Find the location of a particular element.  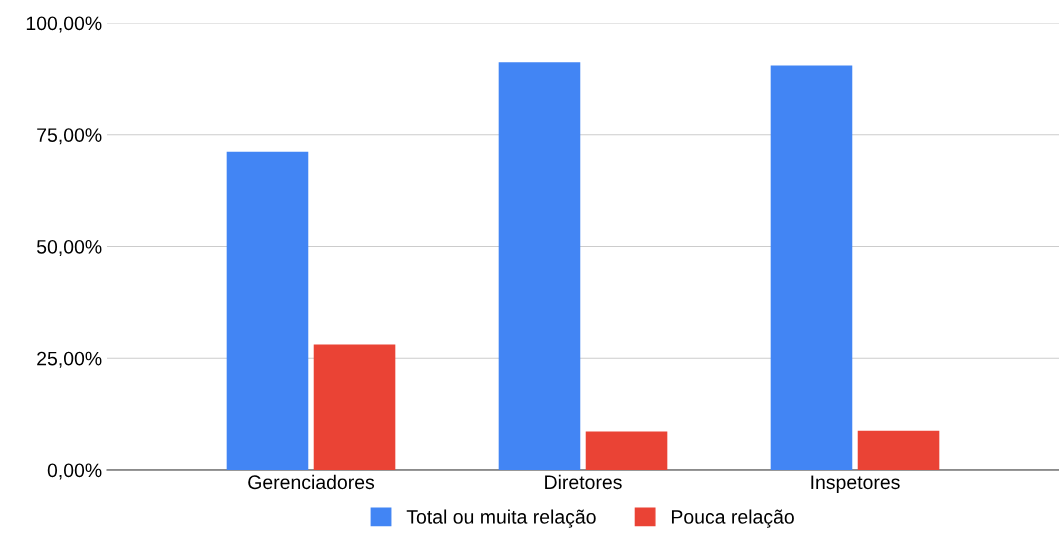

y-tick-label: 50,00% is located at coordinates (69, 248).